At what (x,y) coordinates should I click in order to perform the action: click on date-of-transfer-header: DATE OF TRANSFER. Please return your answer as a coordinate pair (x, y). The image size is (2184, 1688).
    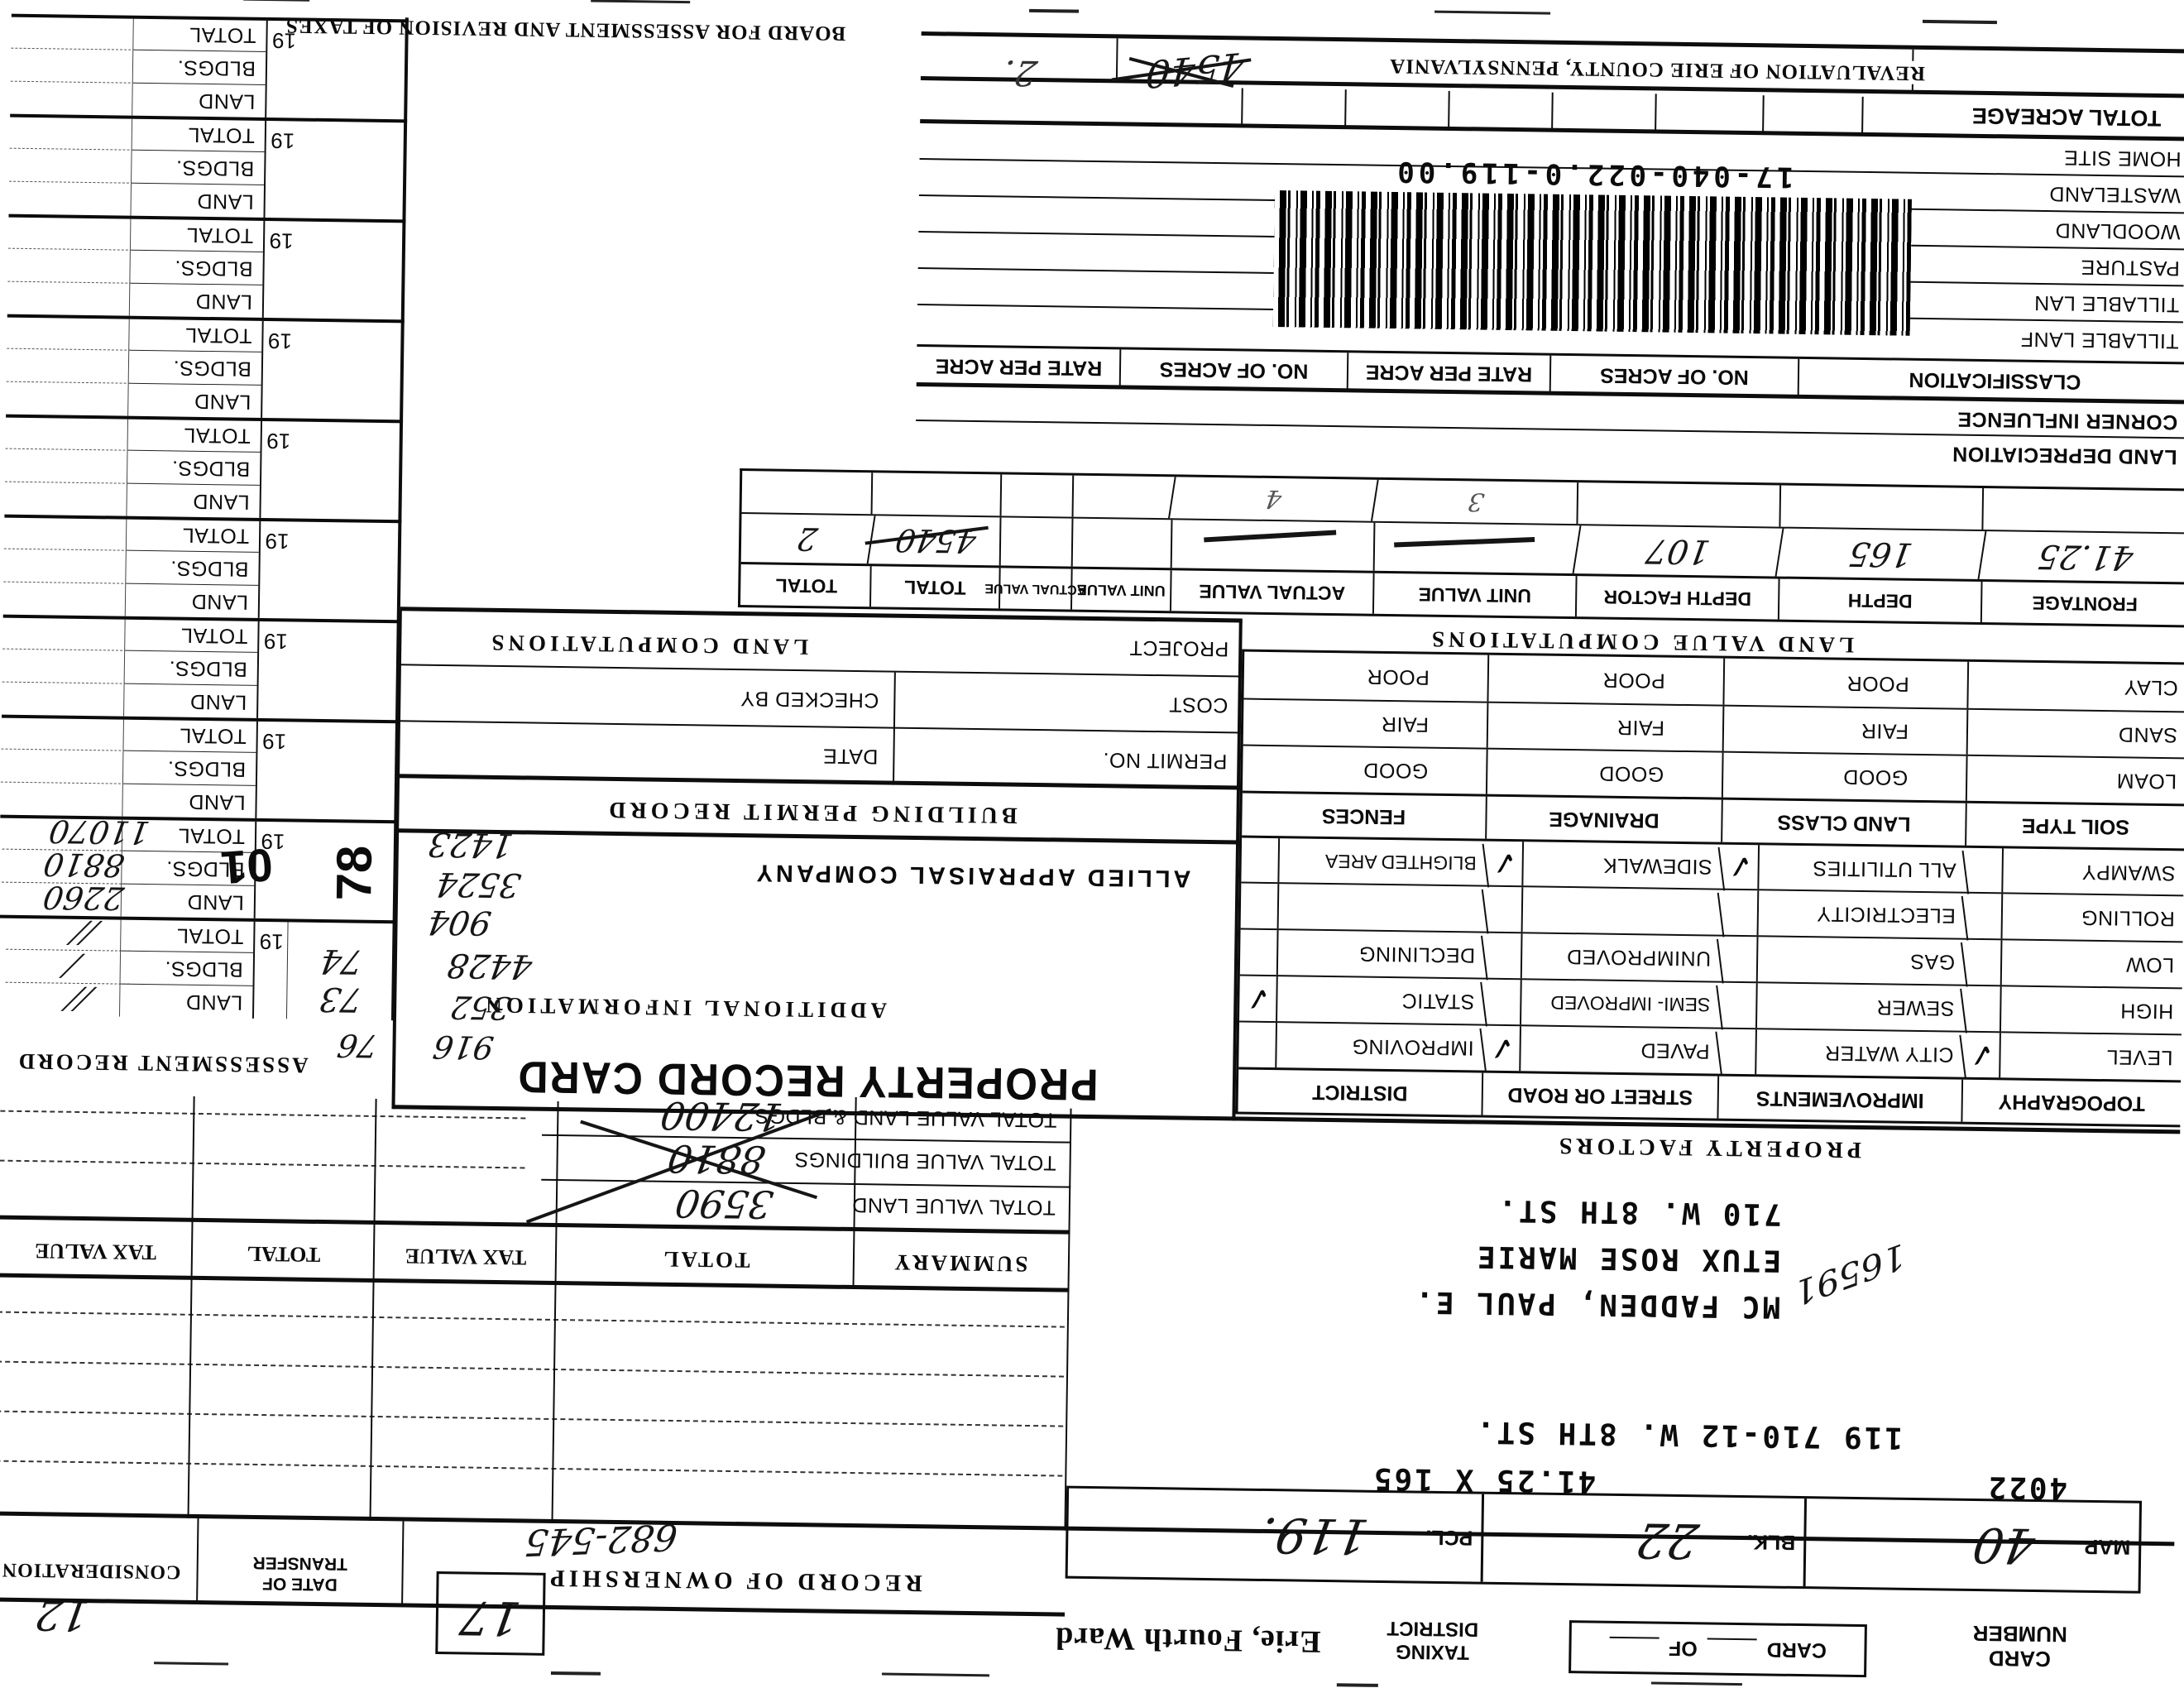
    Looking at the image, I should click on (299, 1573).